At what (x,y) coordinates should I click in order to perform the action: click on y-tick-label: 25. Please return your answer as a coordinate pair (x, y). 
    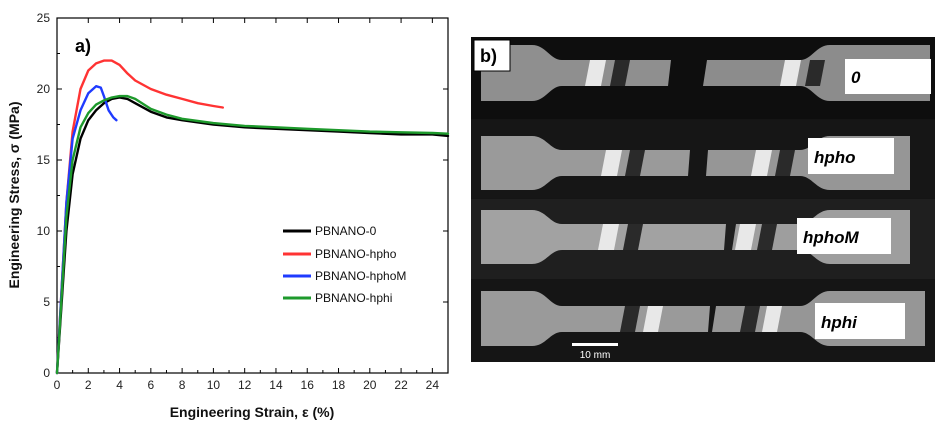
    Looking at the image, I should click on (44, 18).